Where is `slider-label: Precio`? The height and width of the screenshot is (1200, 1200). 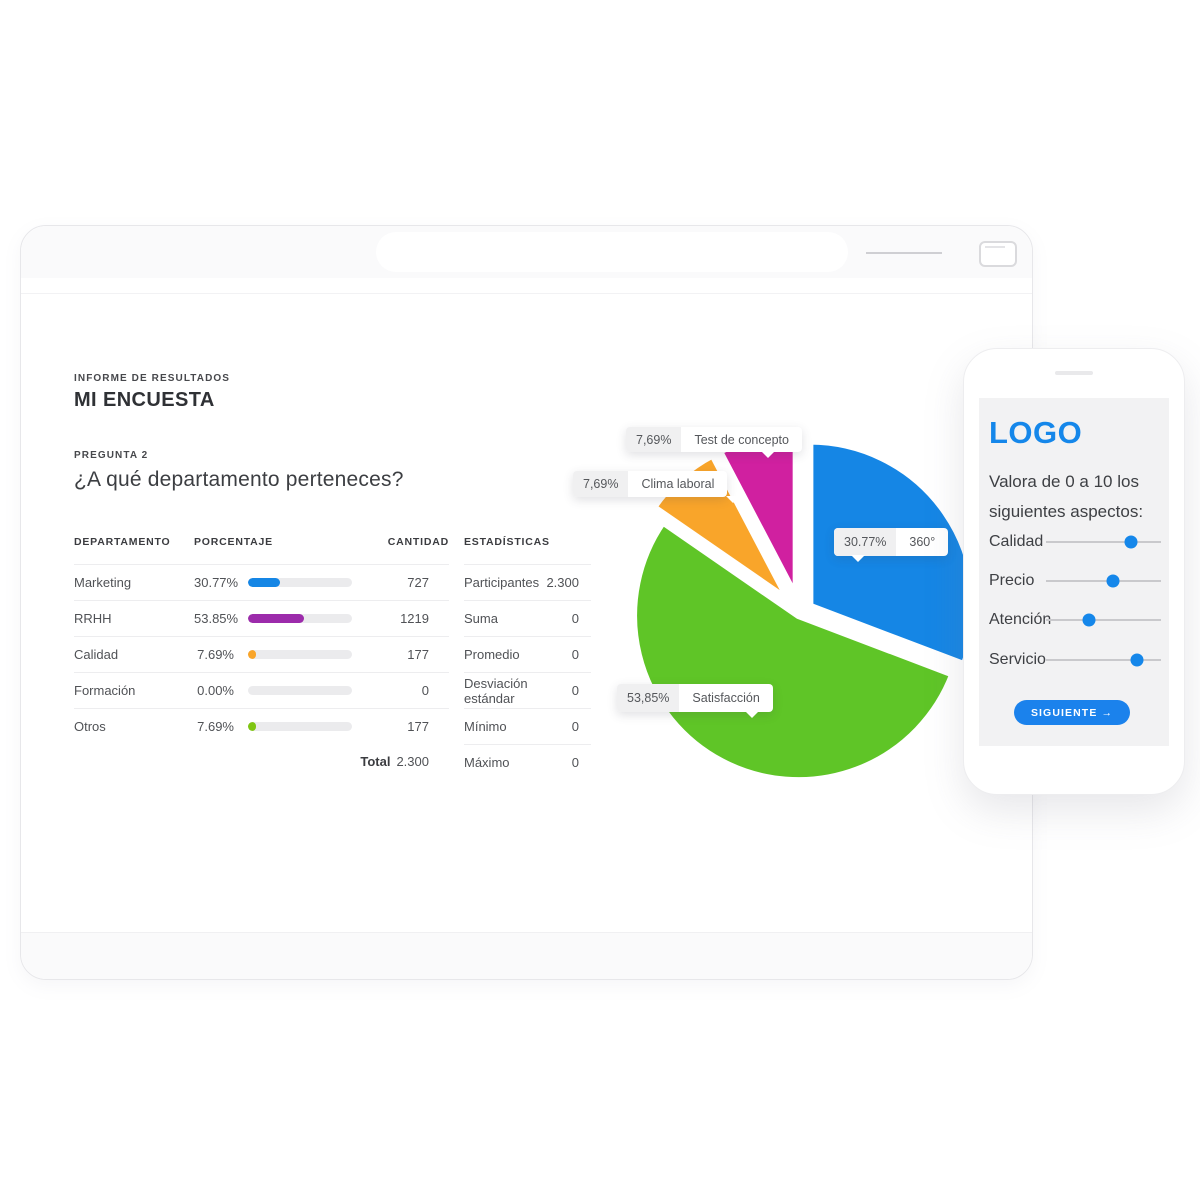 slider-label: Precio is located at coordinates (1012, 580).